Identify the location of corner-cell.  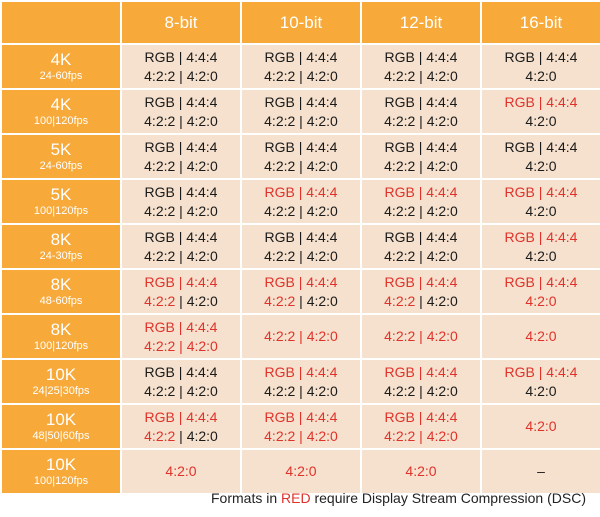
(61, 22).